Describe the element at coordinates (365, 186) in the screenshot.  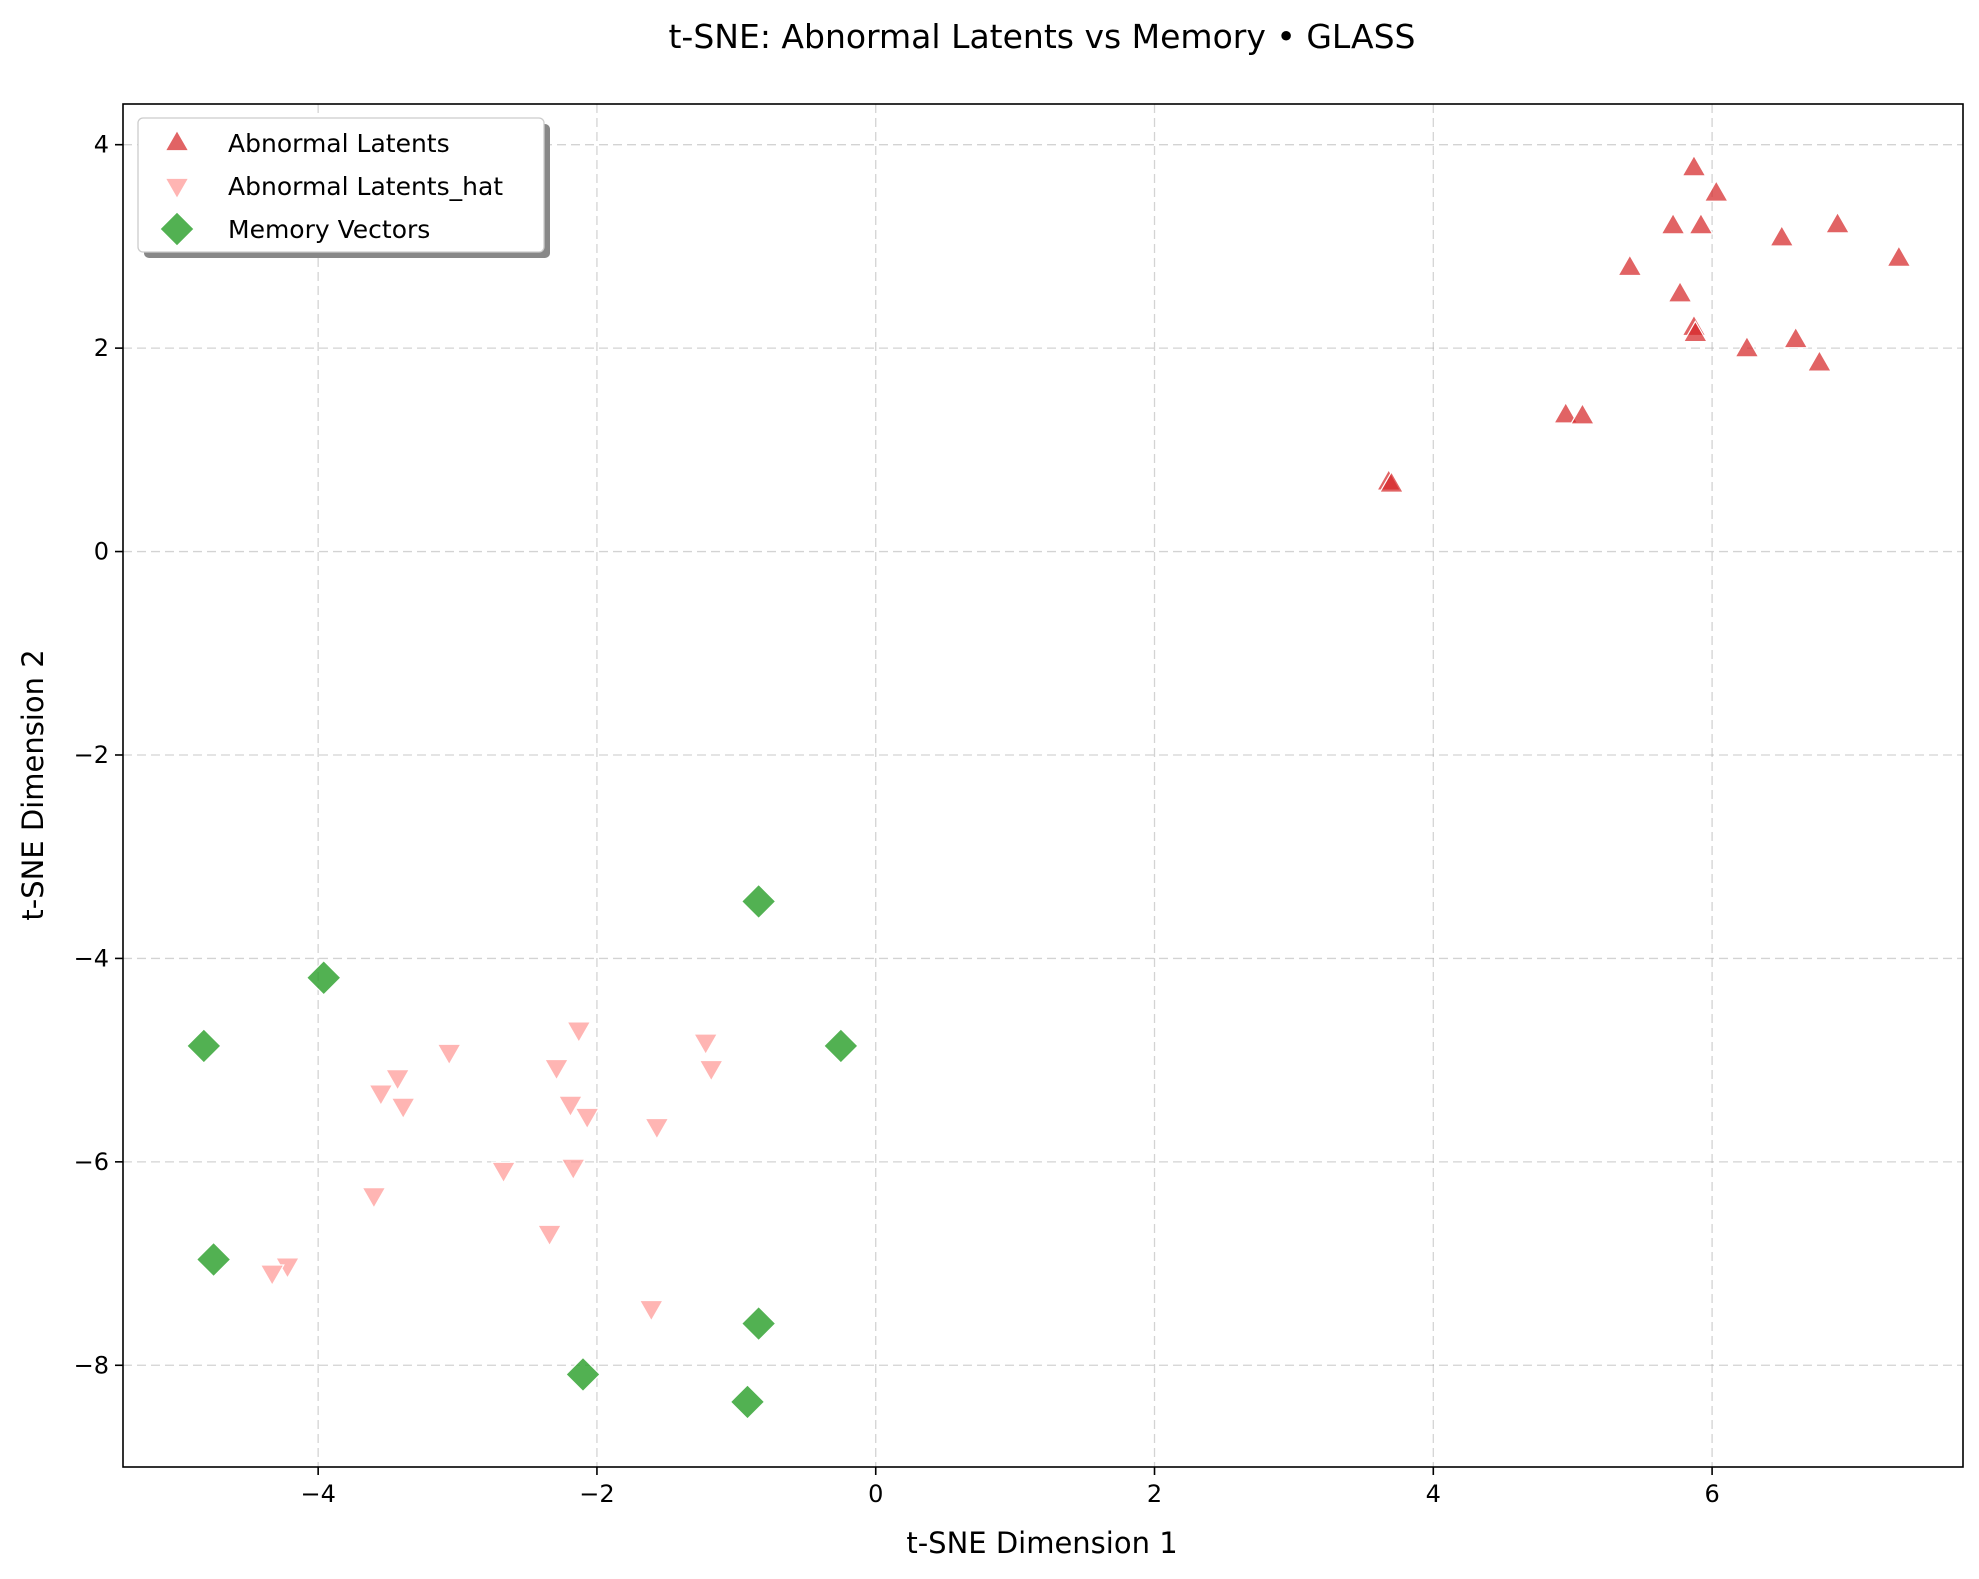
I see `legend-label: Abnormal Latents_hat` at that location.